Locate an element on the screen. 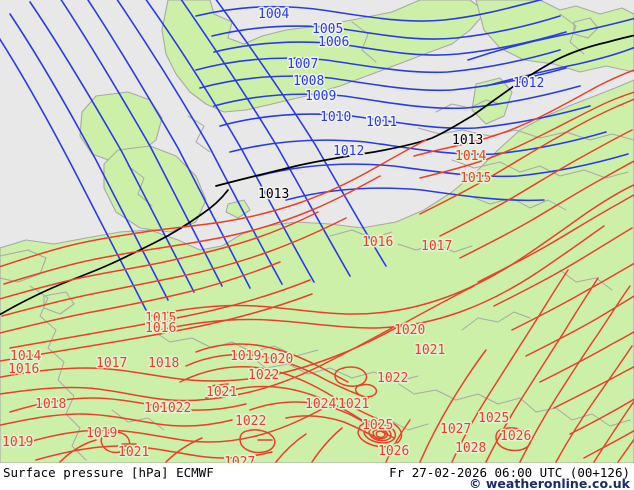 The width and height of the screenshot is (634, 490). isobar-label: 1009 is located at coordinates (320, 96).